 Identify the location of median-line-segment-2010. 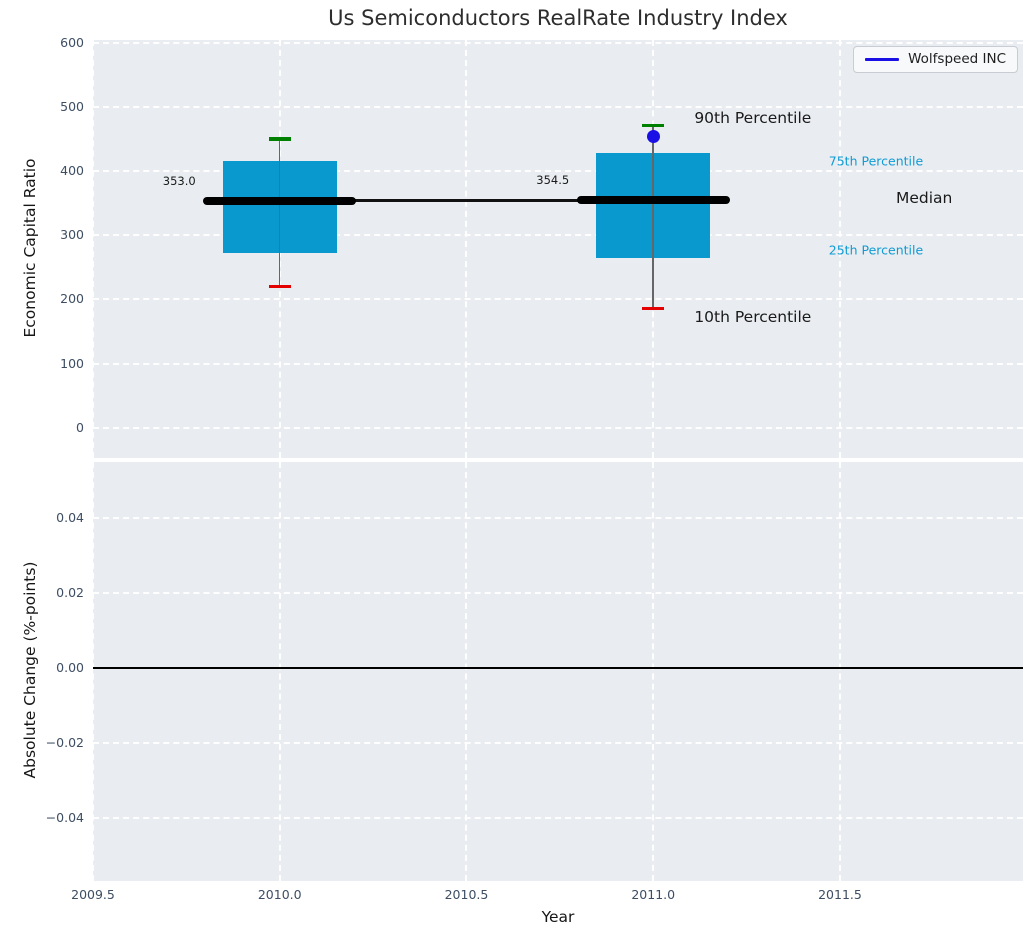
(280, 201).